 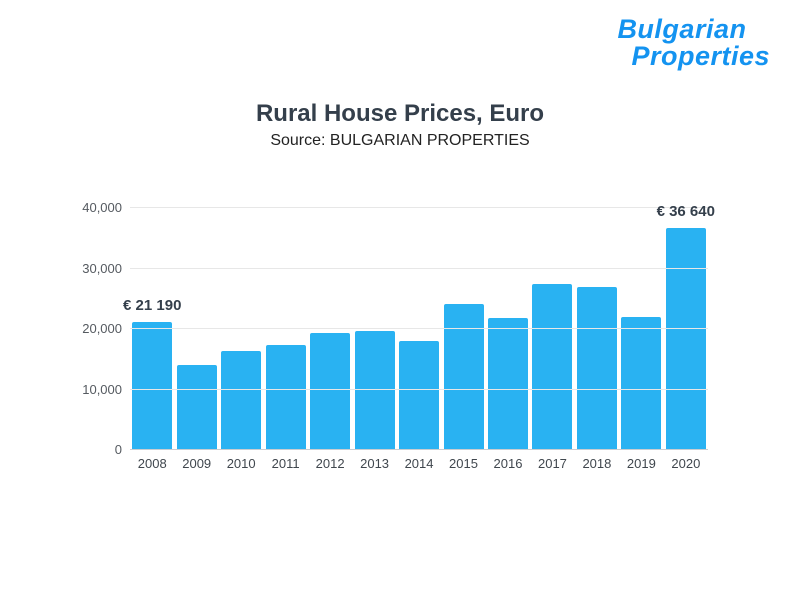 I want to click on bar-2012, so click(x=330, y=391).